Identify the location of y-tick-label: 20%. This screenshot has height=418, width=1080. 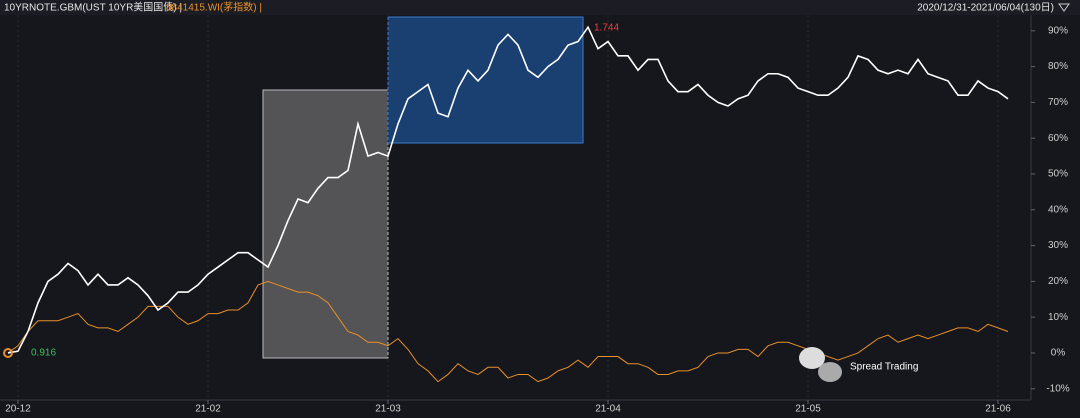
(1058, 281).